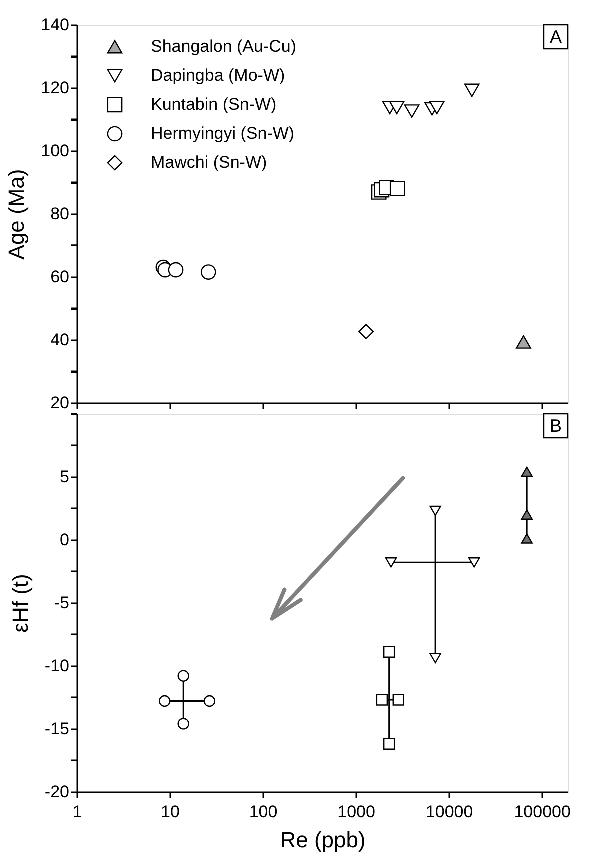  What do you see at coordinates (357, 812) in the screenshot?
I see `x-tick-label: 1000` at bounding box center [357, 812].